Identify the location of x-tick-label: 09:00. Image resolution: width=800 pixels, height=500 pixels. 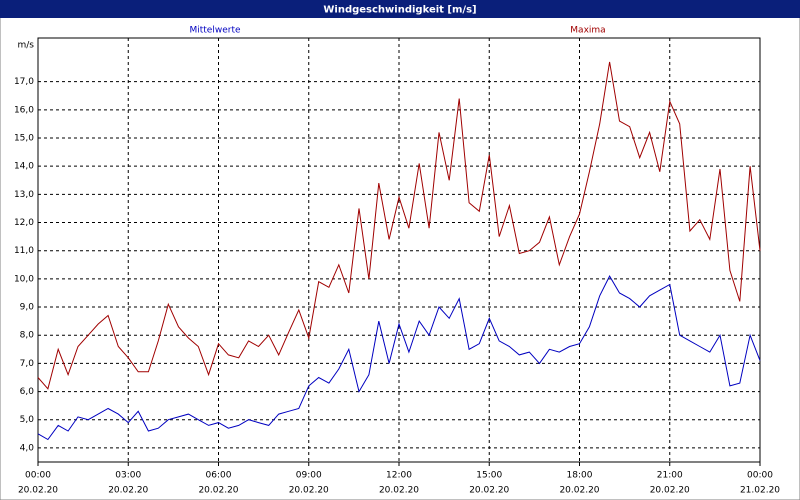
(309, 476).